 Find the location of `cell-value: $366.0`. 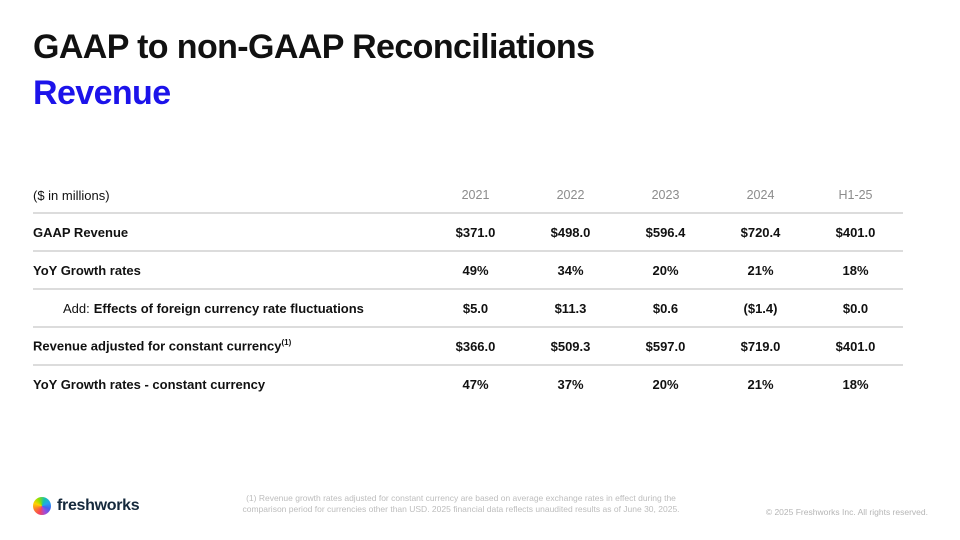

cell-value: $366.0 is located at coordinates (475, 346).